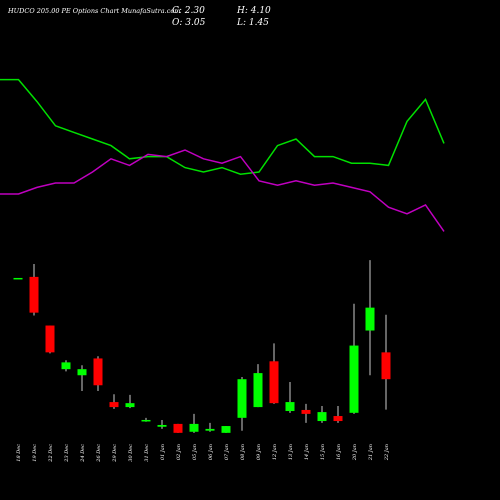 The image size is (500, 500). What do you see at coordinates (227, 452) in the screenshot?
I see `x-tick-label: 07 Jan` at bounding box center [227, 452].